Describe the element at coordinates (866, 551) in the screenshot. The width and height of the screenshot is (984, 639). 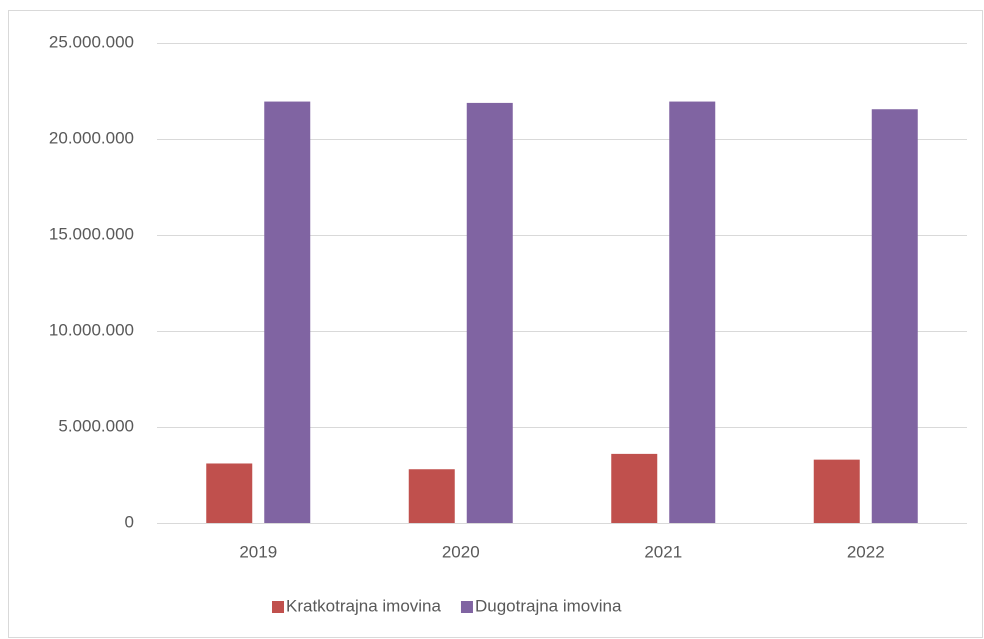
I see `x-tick-label: 2022` at that location.